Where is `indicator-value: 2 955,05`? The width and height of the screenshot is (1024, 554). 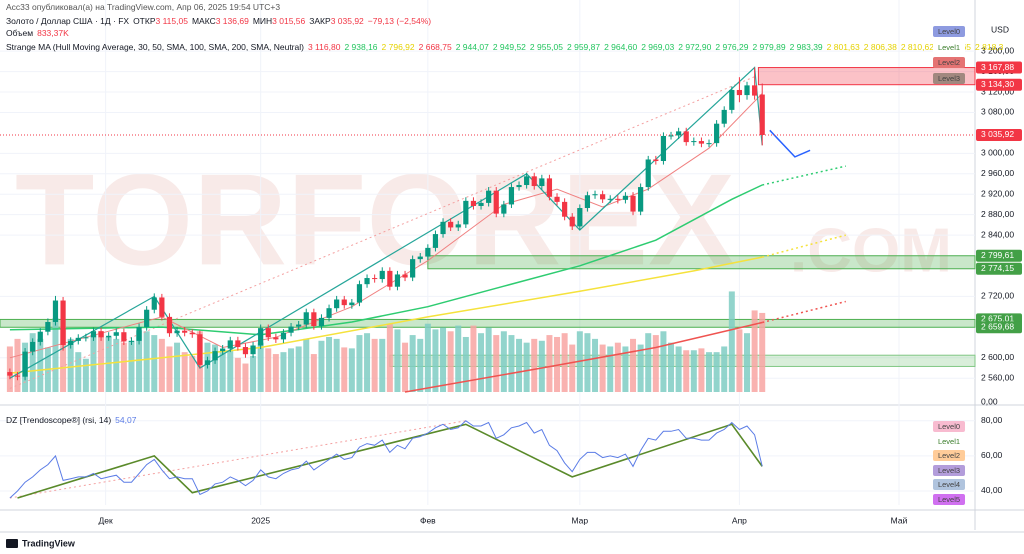
indicator-value: 2 955,05 is located at coordinates (546, 47).